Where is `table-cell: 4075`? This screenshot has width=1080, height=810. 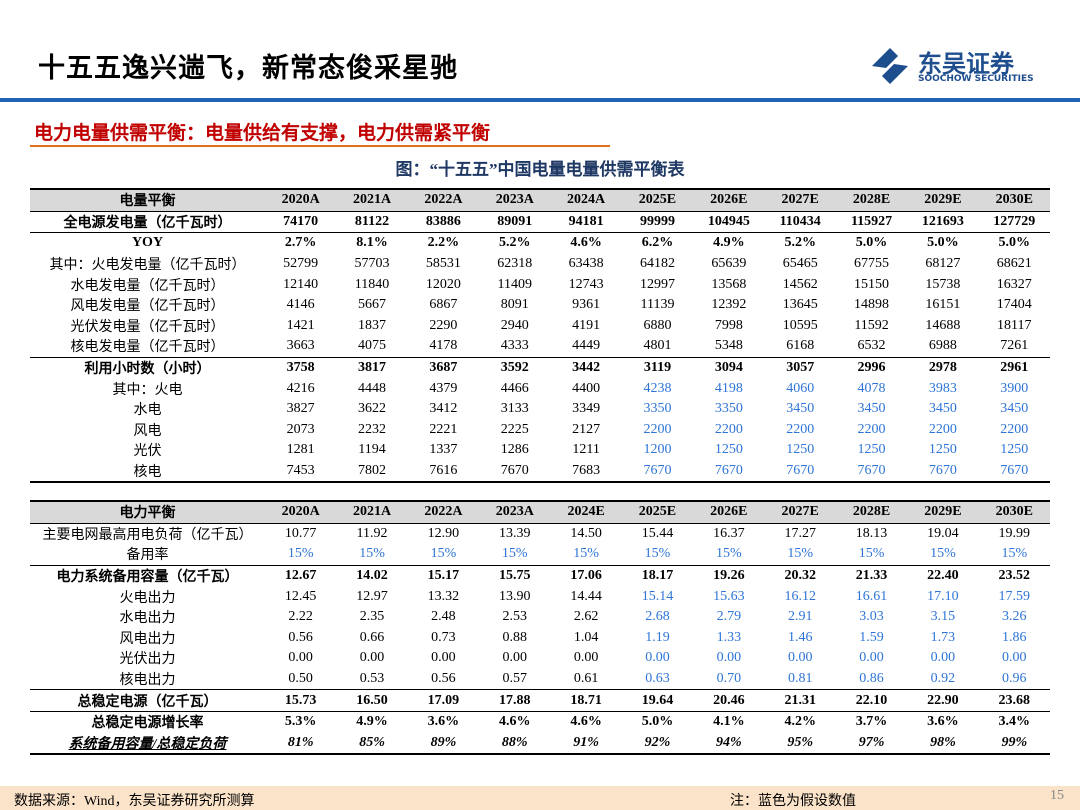
table-cell: 4075 is located at coordinates (372, 346).